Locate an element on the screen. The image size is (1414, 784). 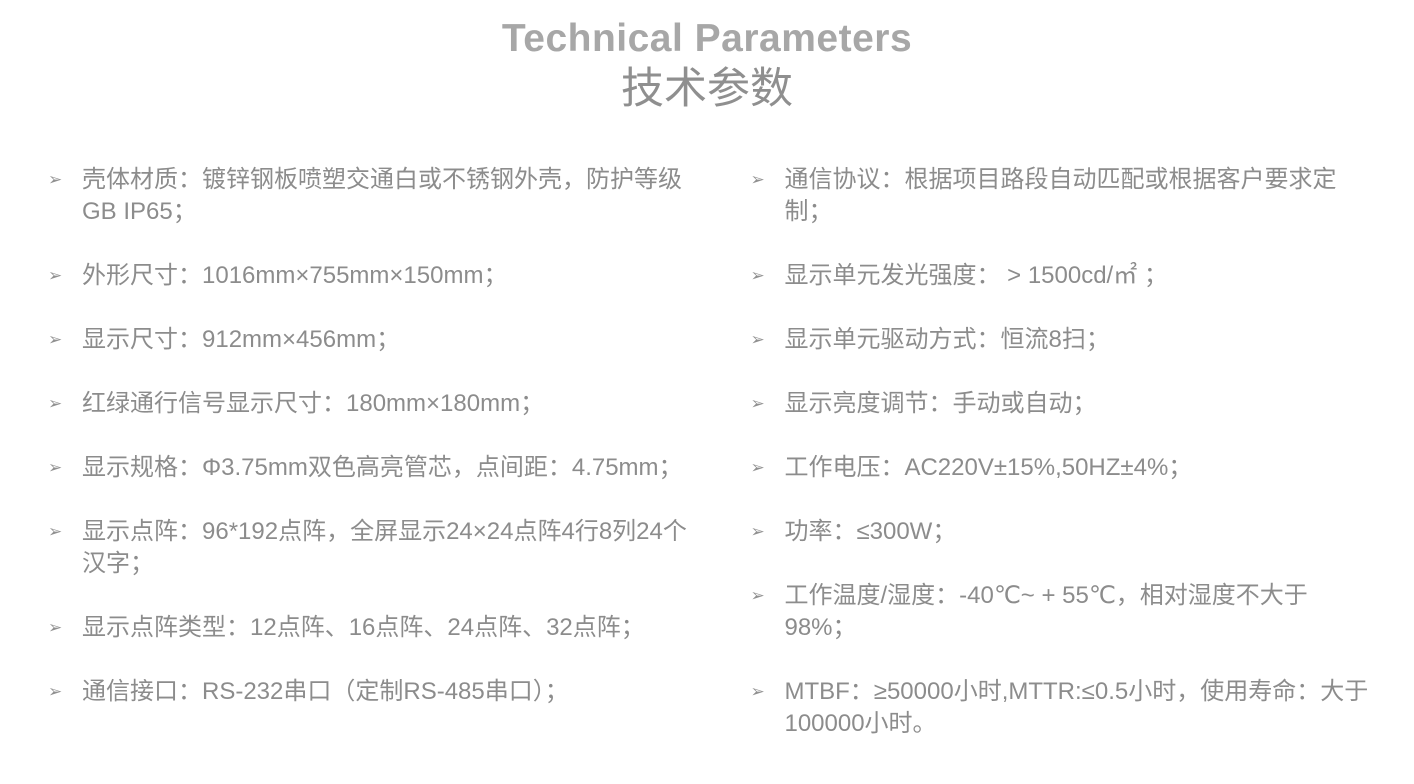
spec-text: 工作电压：AC220V±15%,50HZ±4%； is located at coordinates (988, 467).